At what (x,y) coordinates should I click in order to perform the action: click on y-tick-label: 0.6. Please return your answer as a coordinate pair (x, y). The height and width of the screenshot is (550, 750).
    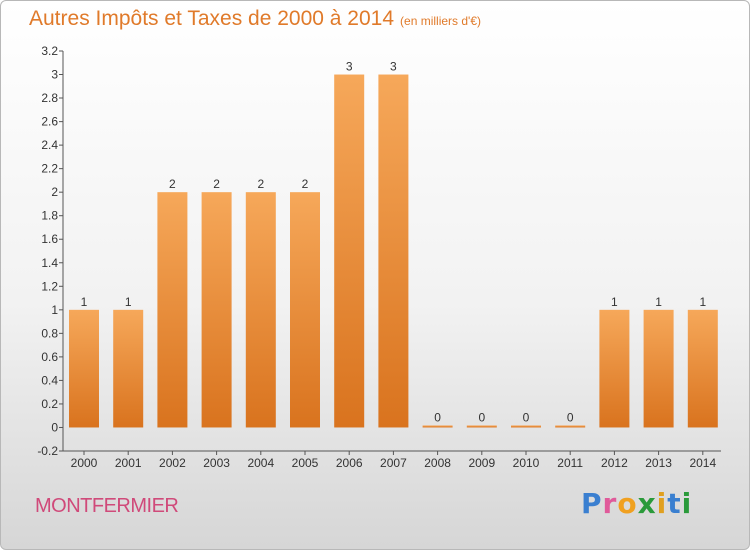
    Looking at the image, I should click on (49, 357).